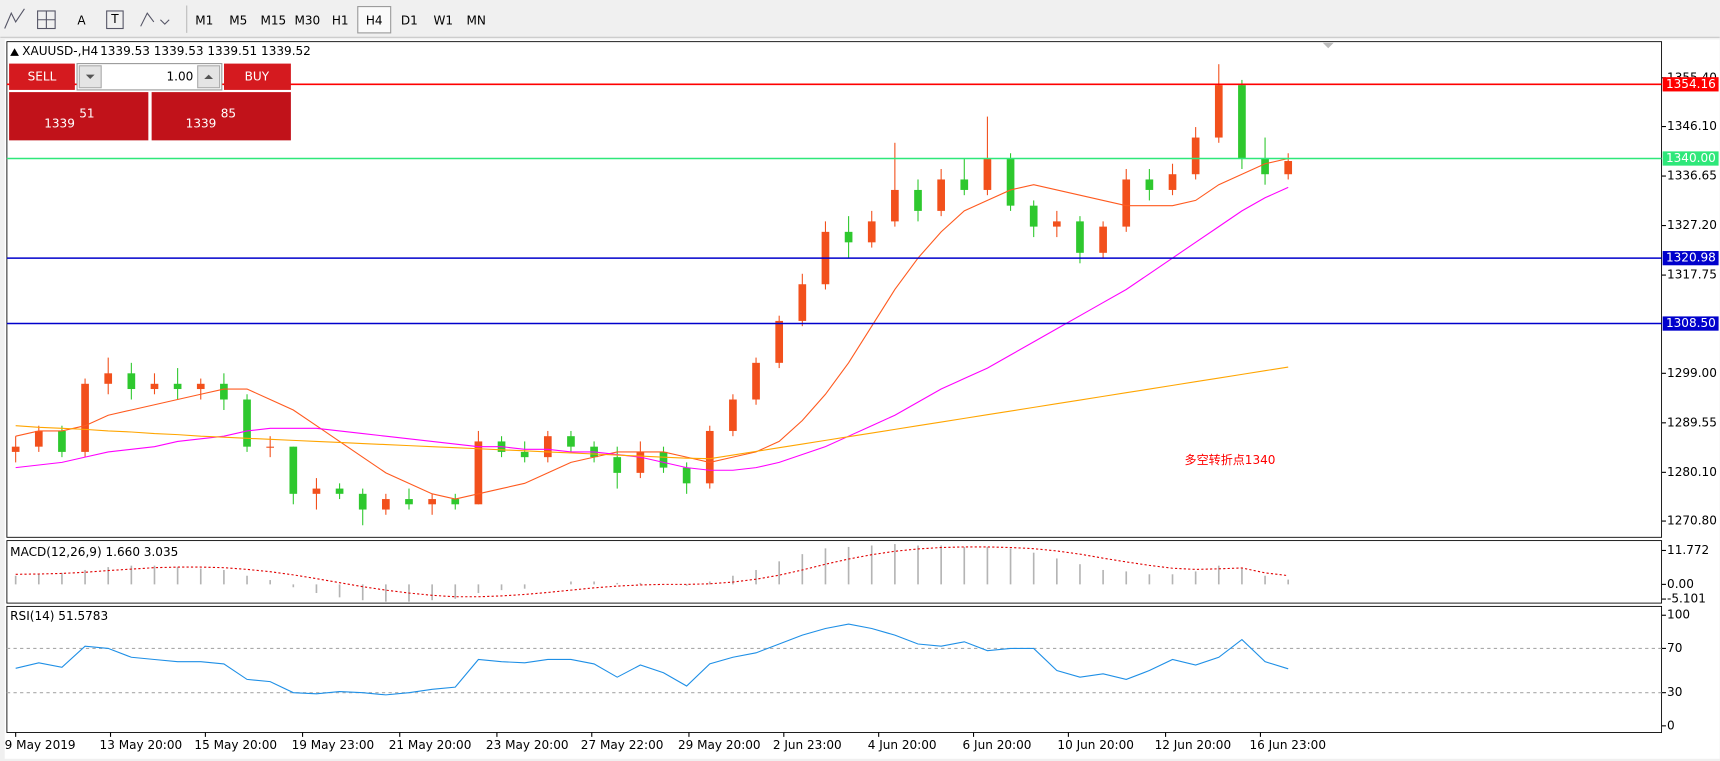 Image resolution: width=1720 pixels, height=761 pixels. What do you see at coordinates (860, 19) in the screenshot?
I see `toolbar` at bounding box center [860, 19].